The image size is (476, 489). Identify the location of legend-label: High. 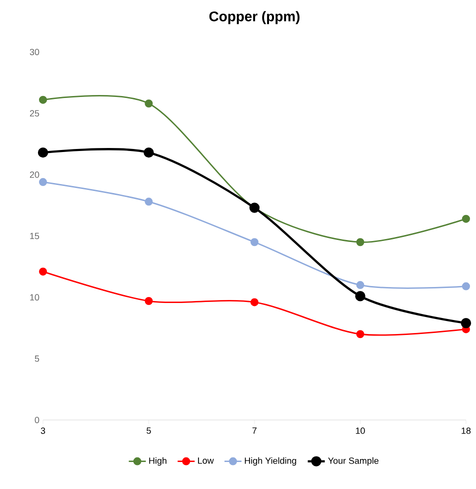
(157, 461).